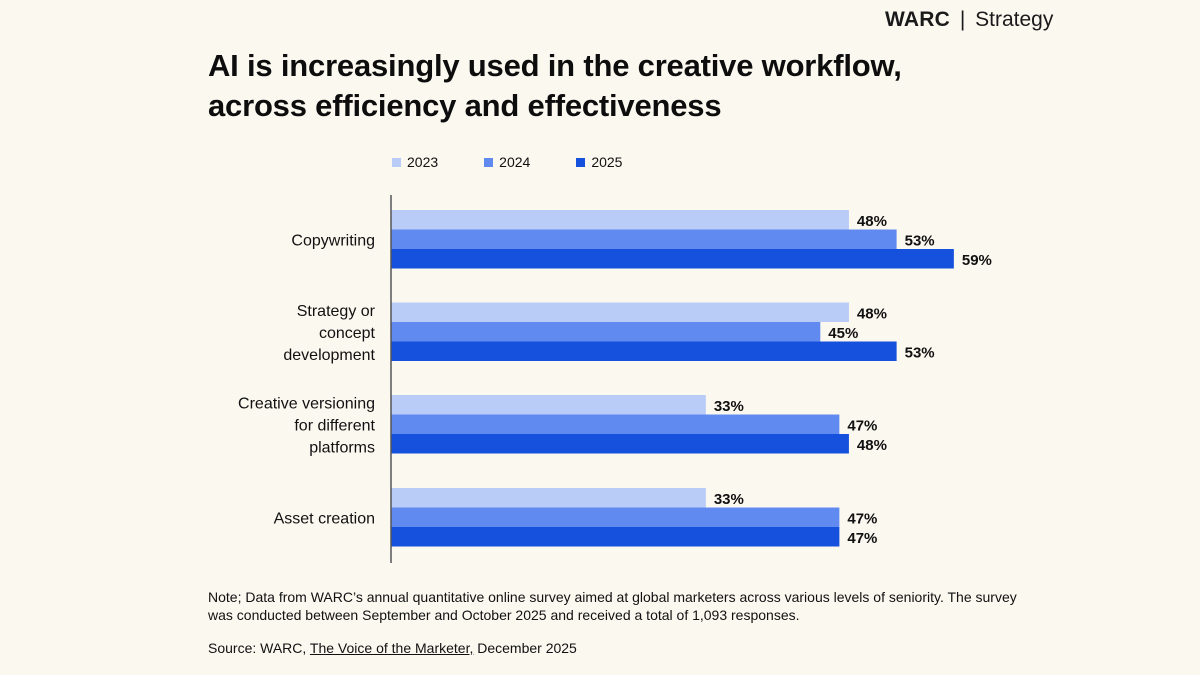 The width and height of the screenshot is (1200, 675). I want to click on category-label-3: Asset creation, so click(324, 518).